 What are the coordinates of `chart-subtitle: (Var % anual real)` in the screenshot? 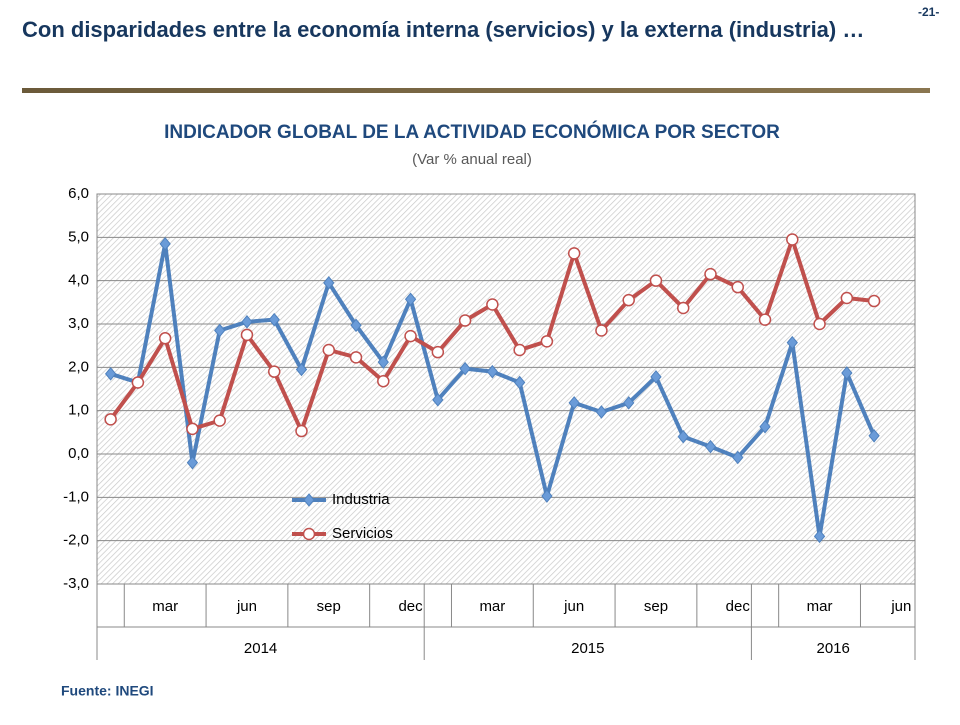 It's located at (472, 159).